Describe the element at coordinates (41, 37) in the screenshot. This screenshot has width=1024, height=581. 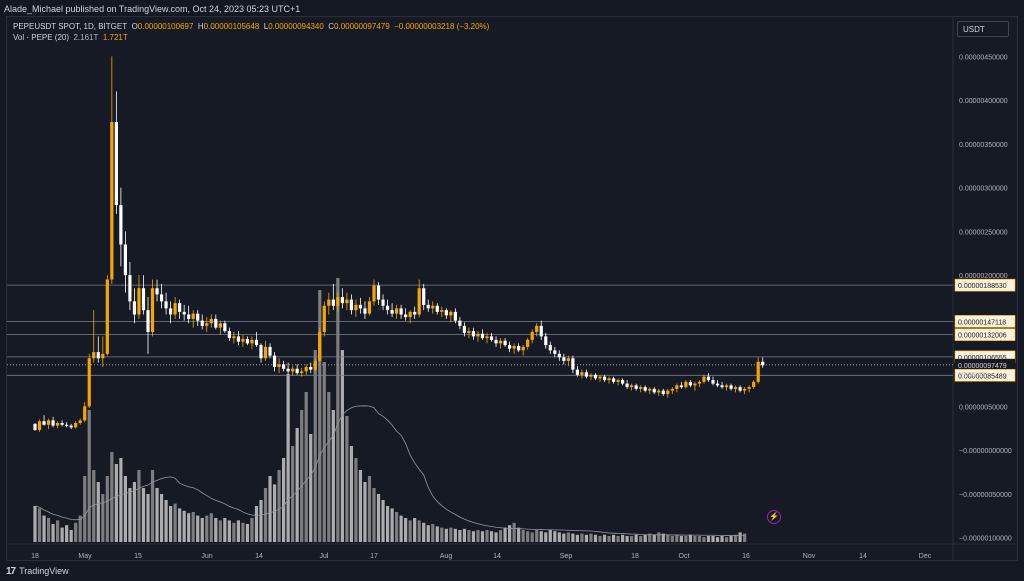
I see `legend-volume-label: Vol · PEPE (20)` at that location.